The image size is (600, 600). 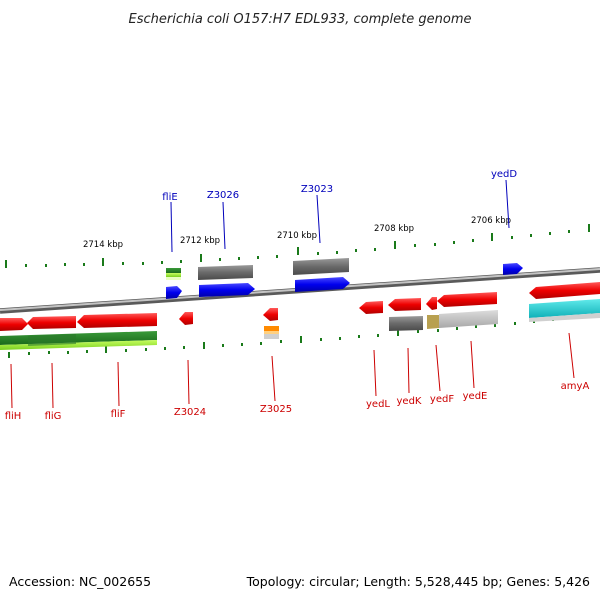 I want to click on upper-tick-row, so click(x=297, y=246).